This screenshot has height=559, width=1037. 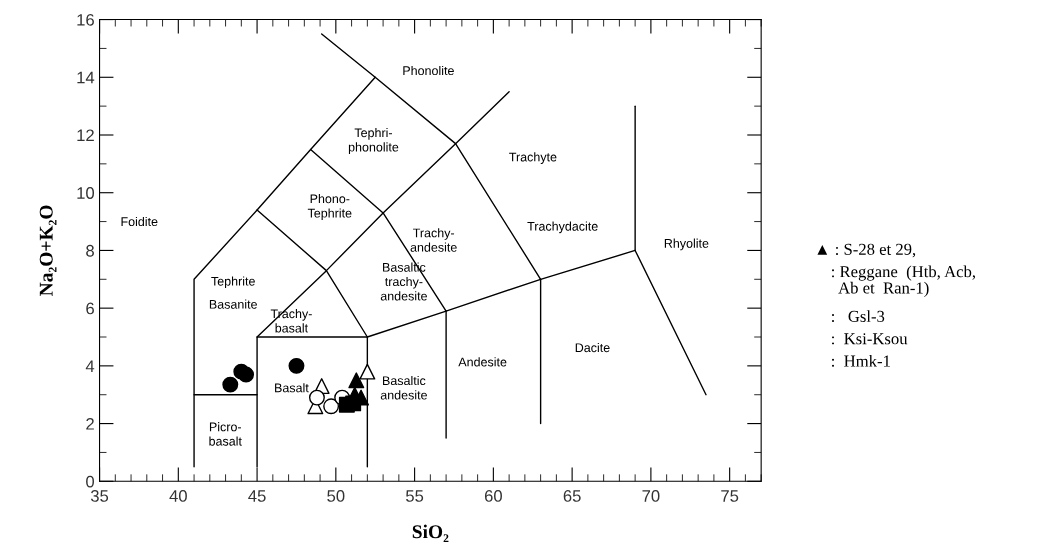 What do you see at coordinates (48, 250) in the screenshot?
I see `y-axis-title: Na₂O+K₂O` at bounding box center [48, 250].